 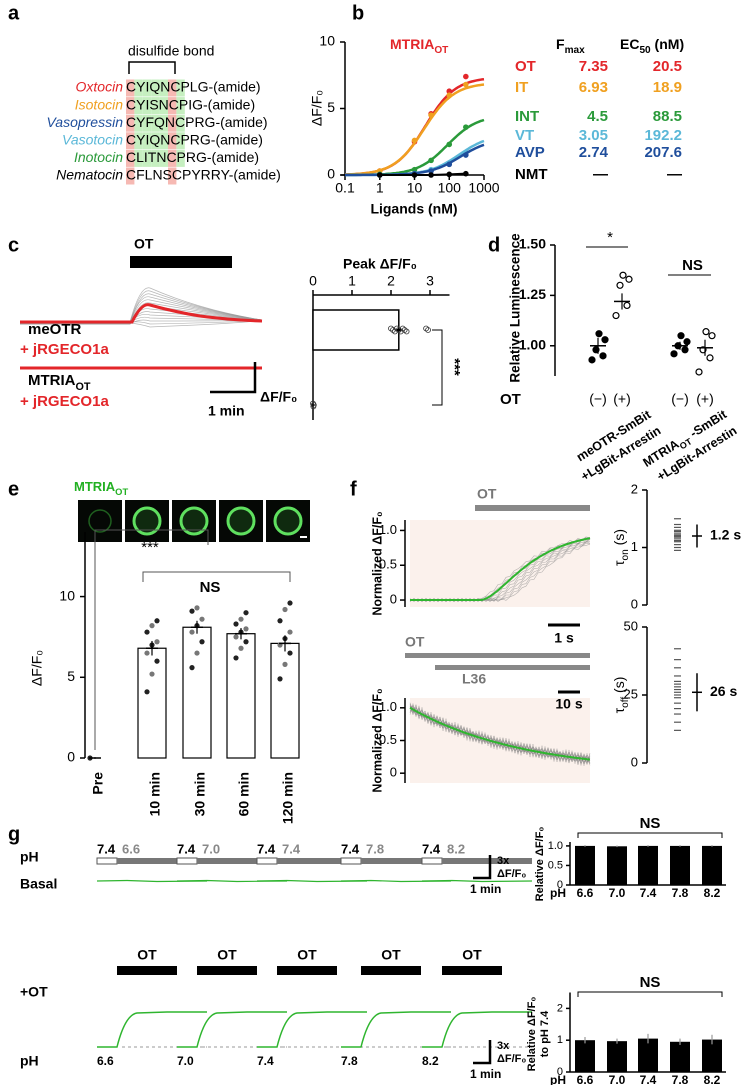 I want to click on x-tick-label: 30 min, so click(x=200, y=794).